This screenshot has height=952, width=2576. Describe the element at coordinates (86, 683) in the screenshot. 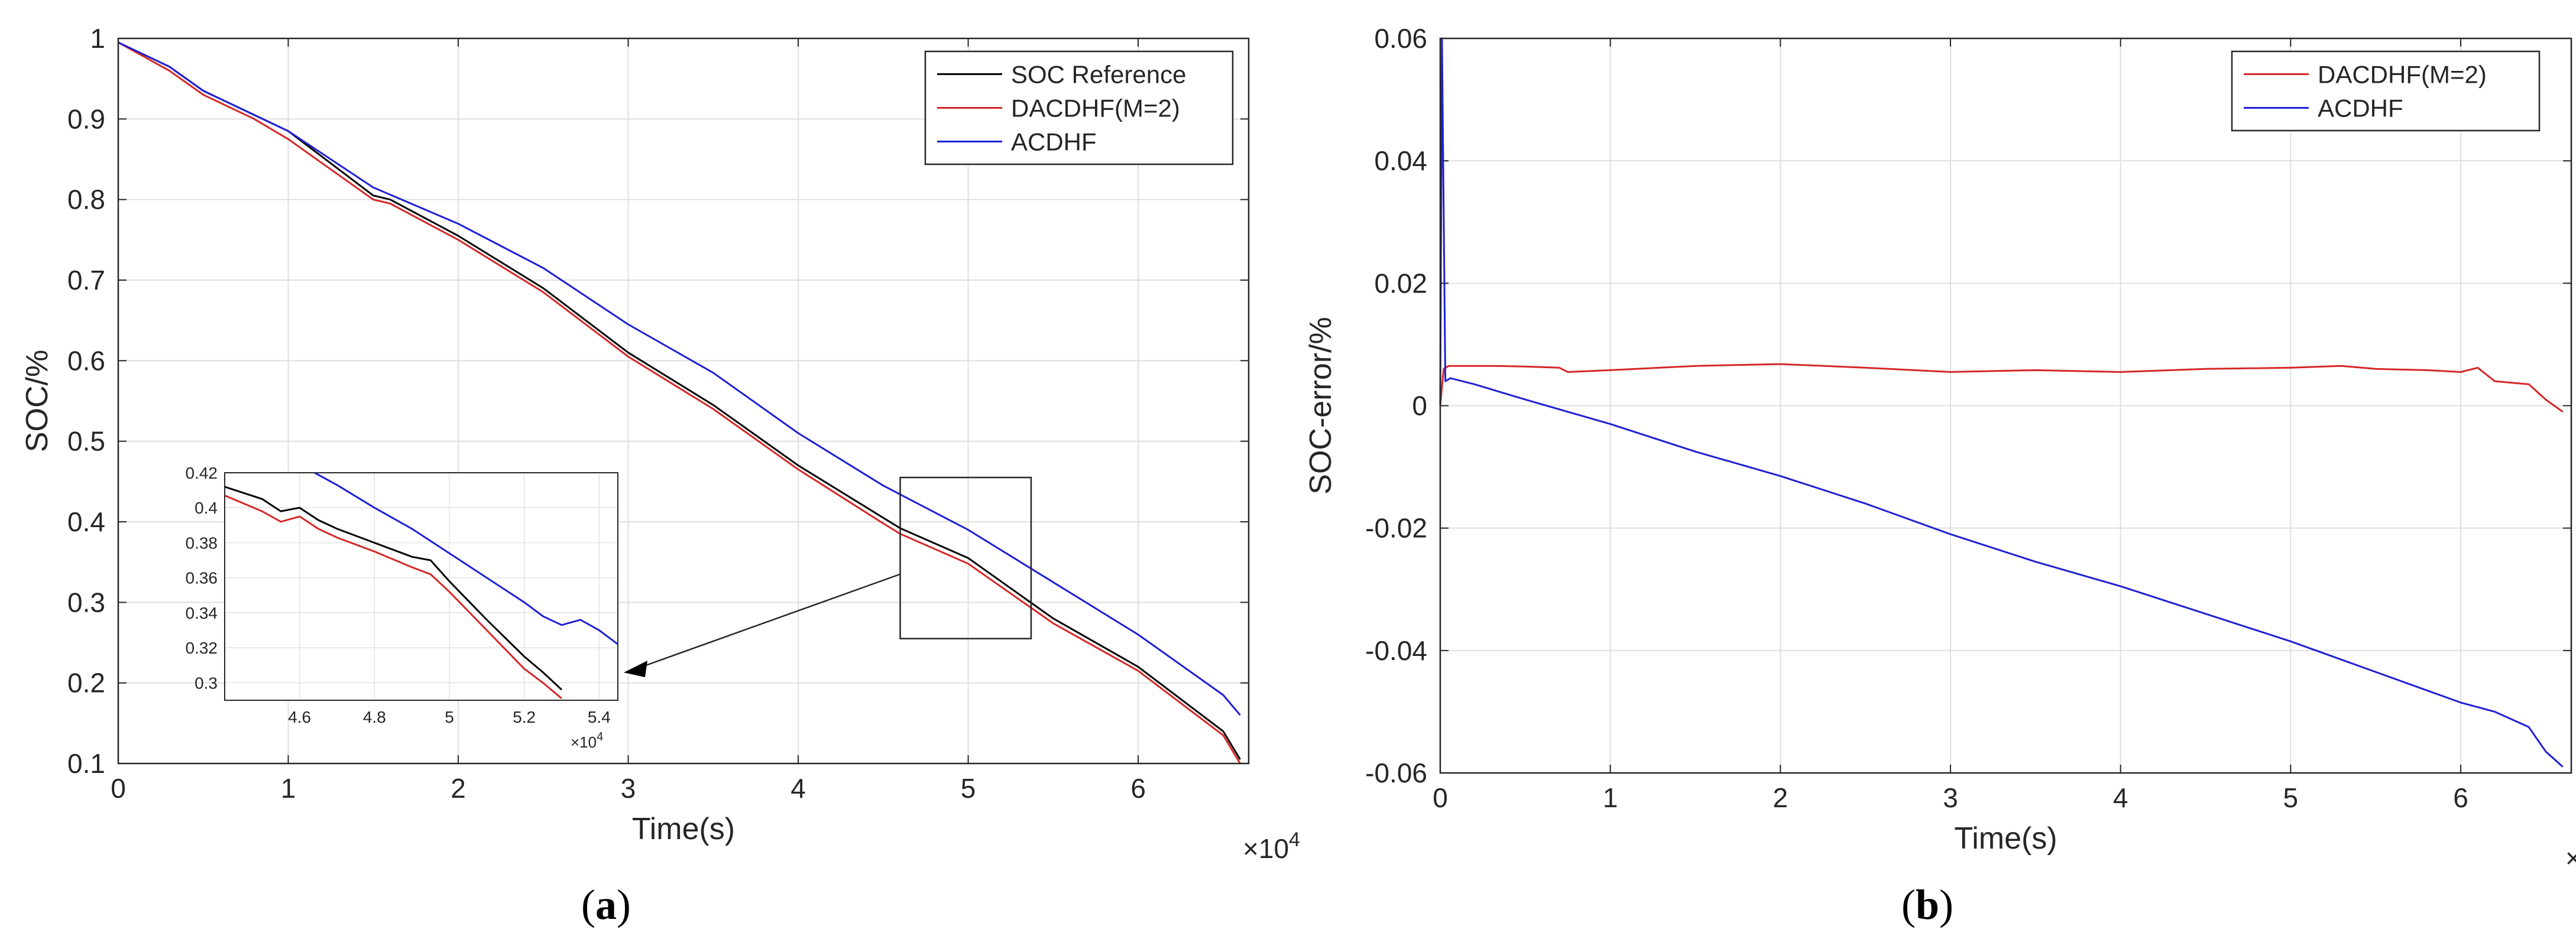

I see `y-tick-label: 0.2` at that location.